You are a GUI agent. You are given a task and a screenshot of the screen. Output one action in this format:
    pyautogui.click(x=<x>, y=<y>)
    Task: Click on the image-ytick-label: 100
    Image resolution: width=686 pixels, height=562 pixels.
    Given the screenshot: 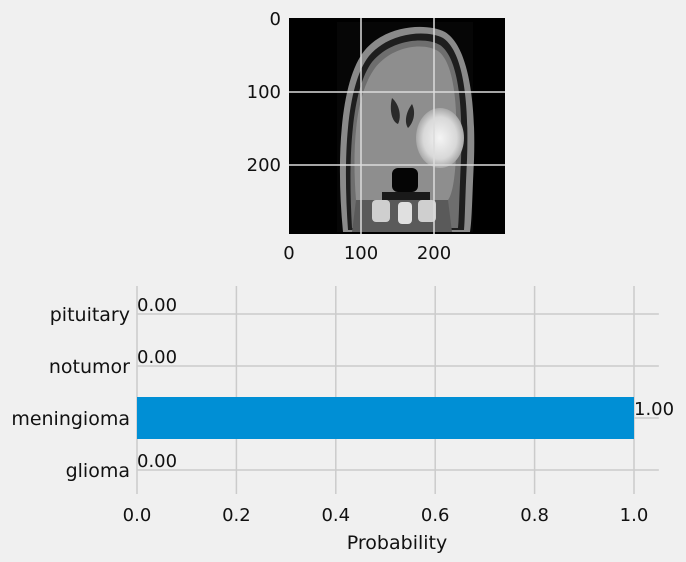 What is the action you would take?
    pyautogui.click(x=264, y=92)
    